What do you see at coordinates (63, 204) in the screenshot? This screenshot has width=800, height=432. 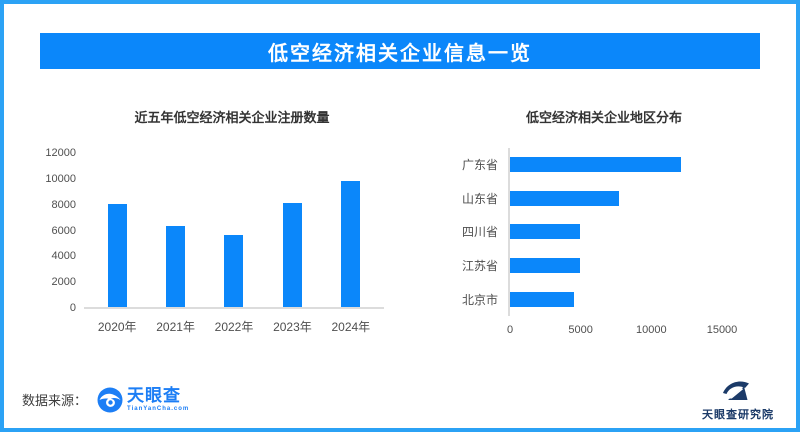 I see `left-y-tick-8000: 8000` at bounding box center [63, 204].